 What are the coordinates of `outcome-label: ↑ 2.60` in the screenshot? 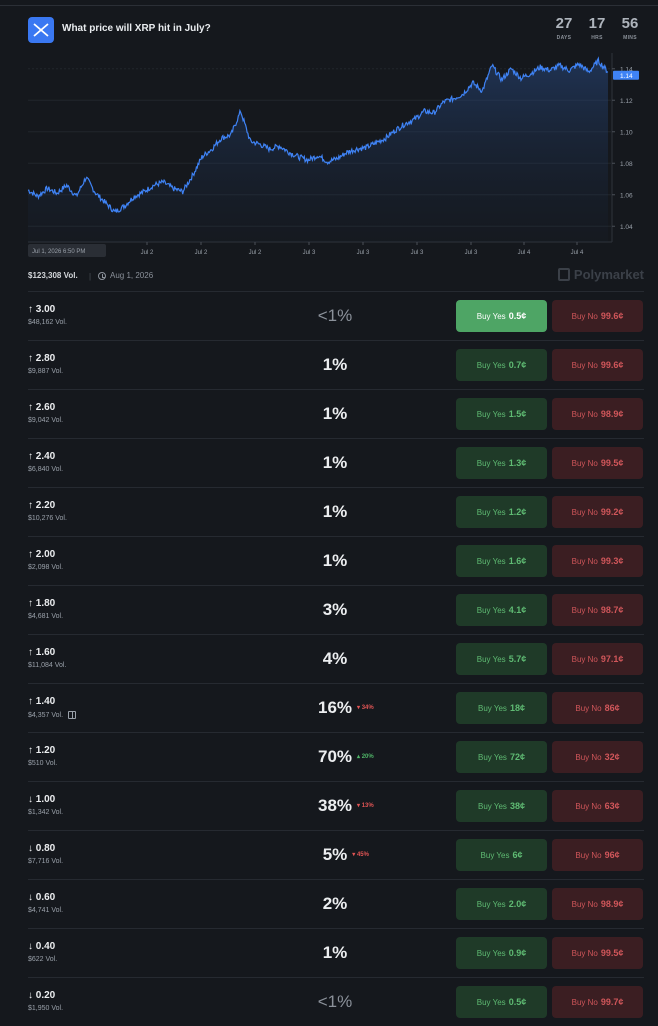 It's located at (41, 407).